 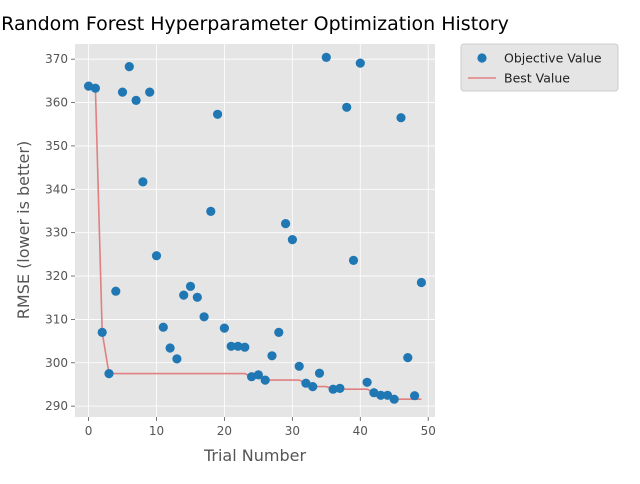 What do you see at coordinates (56, 276) in the screenshot?
I see `y-tick-label: 320` at bounding box center [56, 276].